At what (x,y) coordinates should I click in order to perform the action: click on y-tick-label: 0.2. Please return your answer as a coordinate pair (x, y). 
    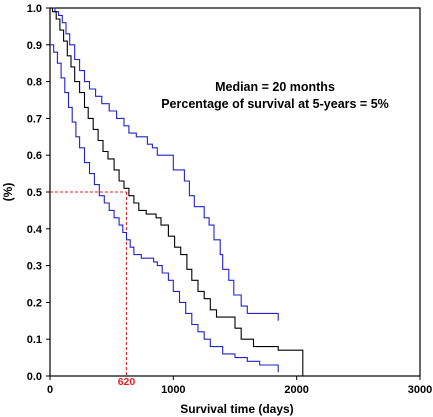
    Looking at the image, I should click on (34, 303).